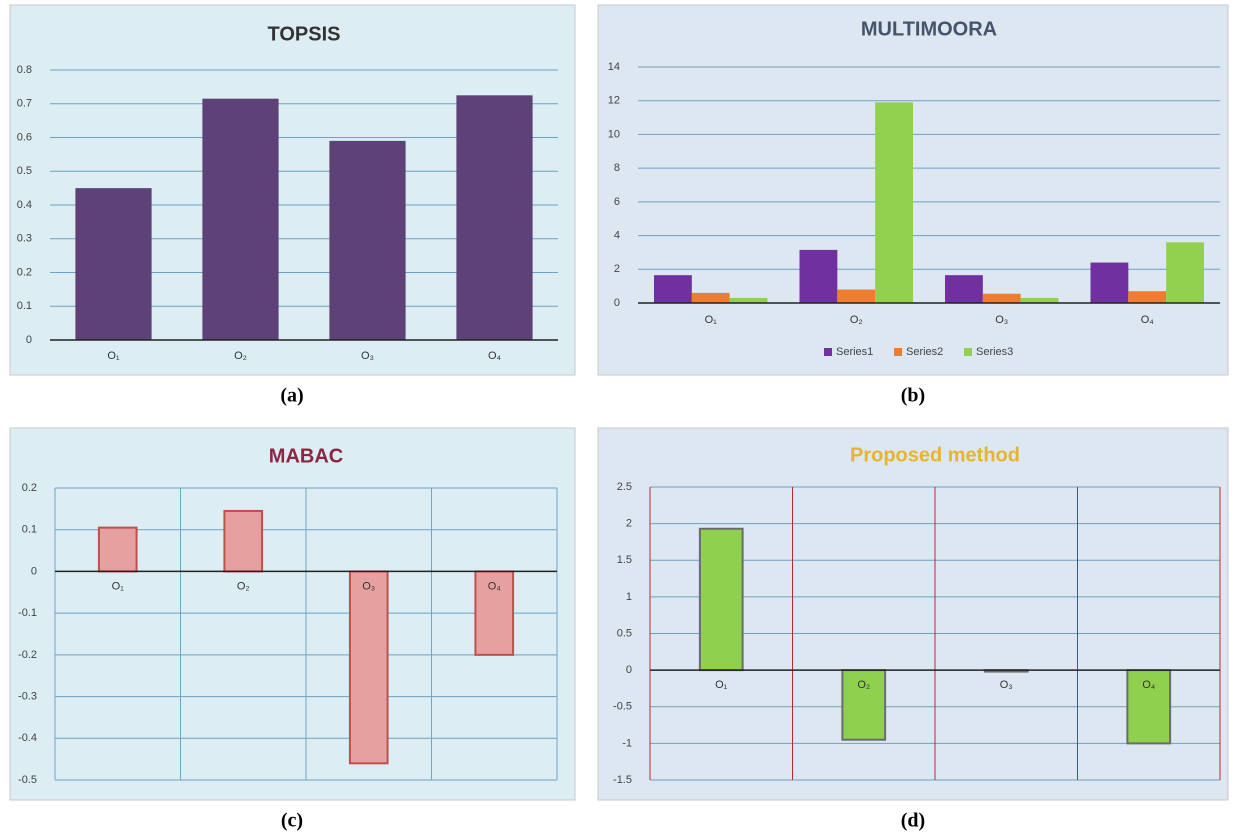  What do you see at coordinates (24, 104) in the screenshot?
I see `y-tick-label: 0.7` at bounding box center [24, 104].